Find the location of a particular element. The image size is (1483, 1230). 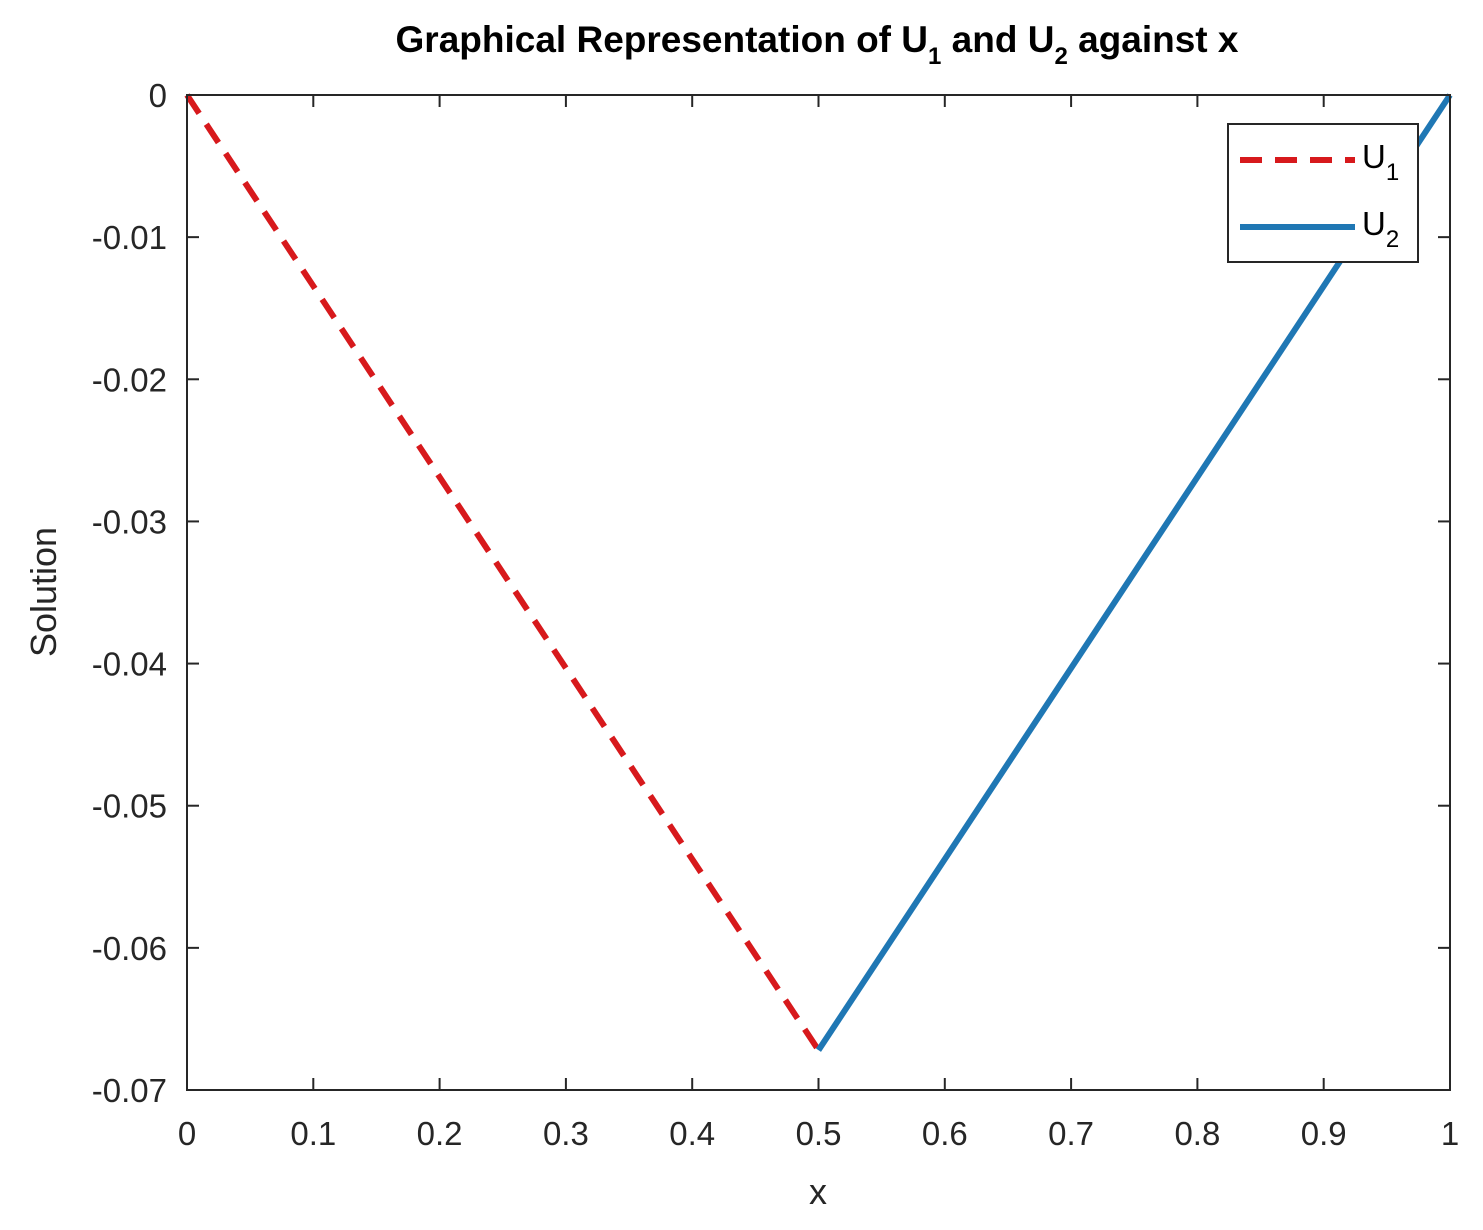

x-tick-label: 0.4 is located at coordinates (692, 1133).